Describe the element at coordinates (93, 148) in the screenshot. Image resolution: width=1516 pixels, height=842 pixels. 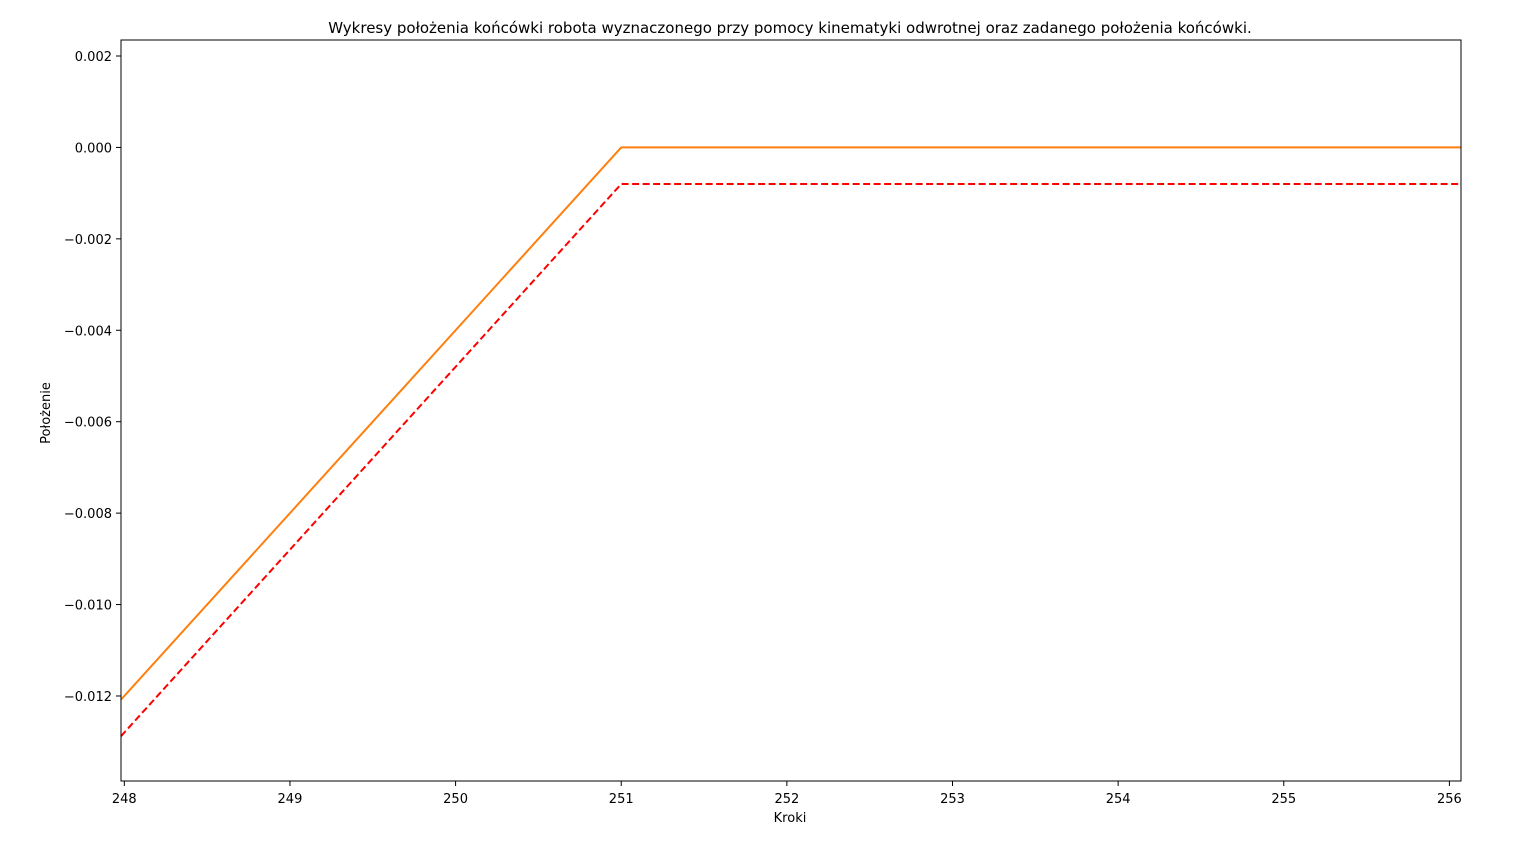
I see `y-tick-label: 0.000` at that location.